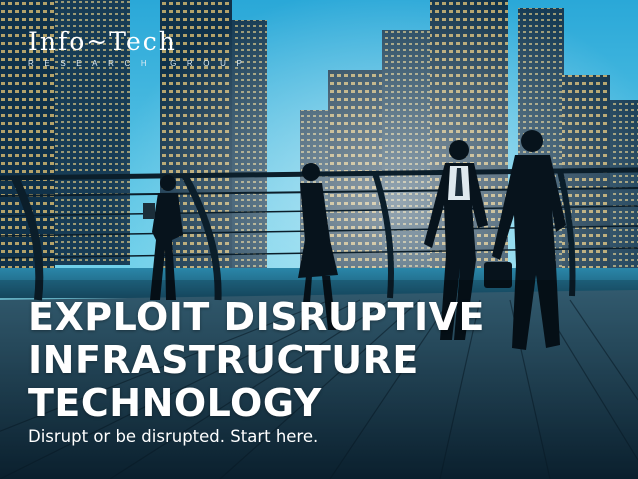 The width and height of the screenshot is (638, 479). I want to click on headline-line-1: EXPLOIT DISRUPTIVE, so click(257, 317).